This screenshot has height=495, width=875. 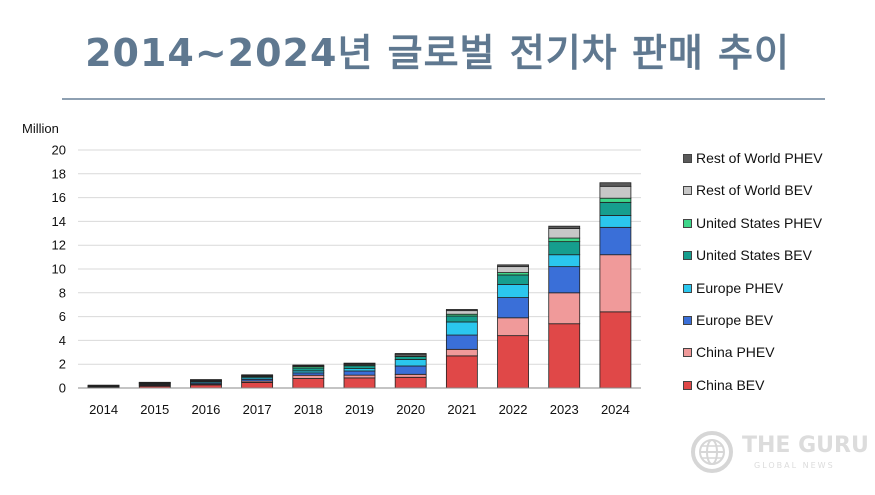 What do you see at coordinates (62, 340) in the screenshot?
I see `y-tick-label: 4` at bounding box center [62, 340].